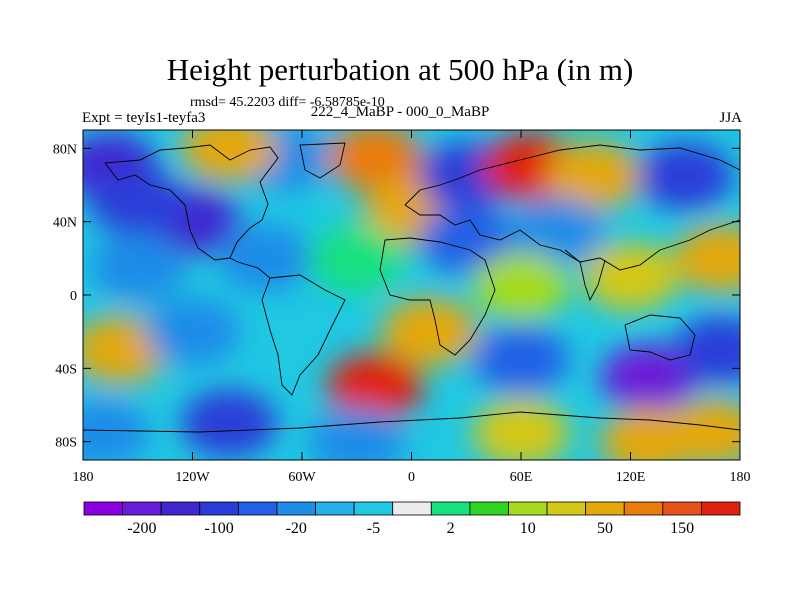  I want to click on lon-tick-label: 120E, so click(631, 477).